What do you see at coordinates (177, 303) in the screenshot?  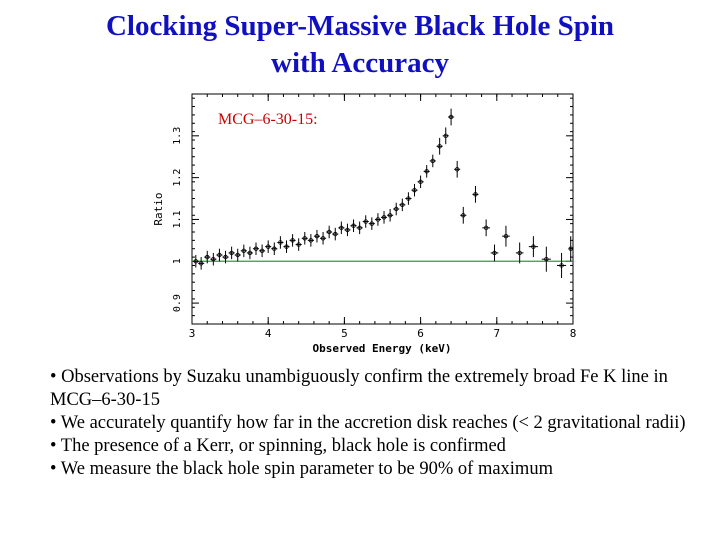 I see `y-tick-label: 0.9` at bounding box center [177, 303].